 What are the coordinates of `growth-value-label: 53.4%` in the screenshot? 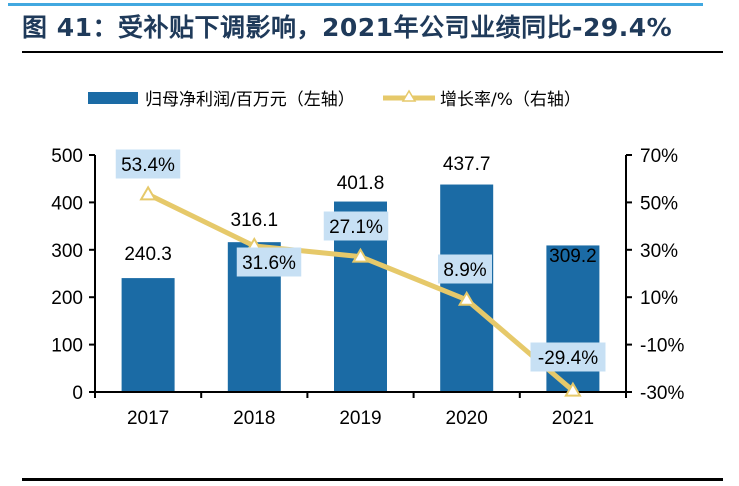 It's located at (148, 165).